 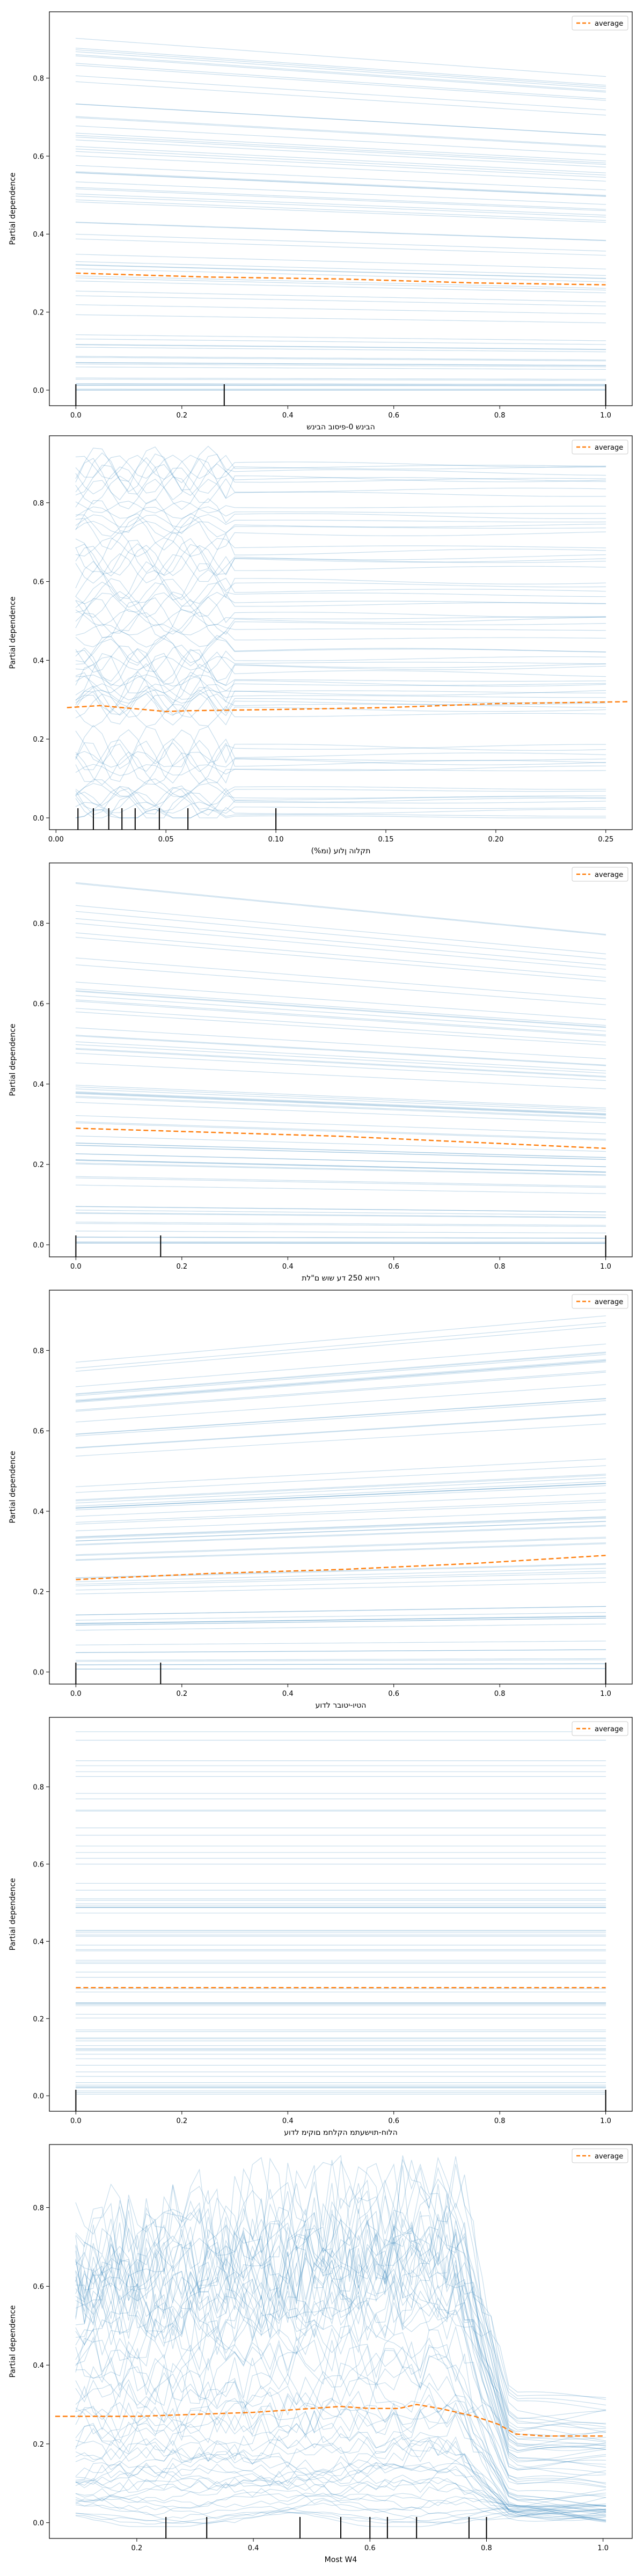 I want to click on legend-box, so click(x=600, y=874).